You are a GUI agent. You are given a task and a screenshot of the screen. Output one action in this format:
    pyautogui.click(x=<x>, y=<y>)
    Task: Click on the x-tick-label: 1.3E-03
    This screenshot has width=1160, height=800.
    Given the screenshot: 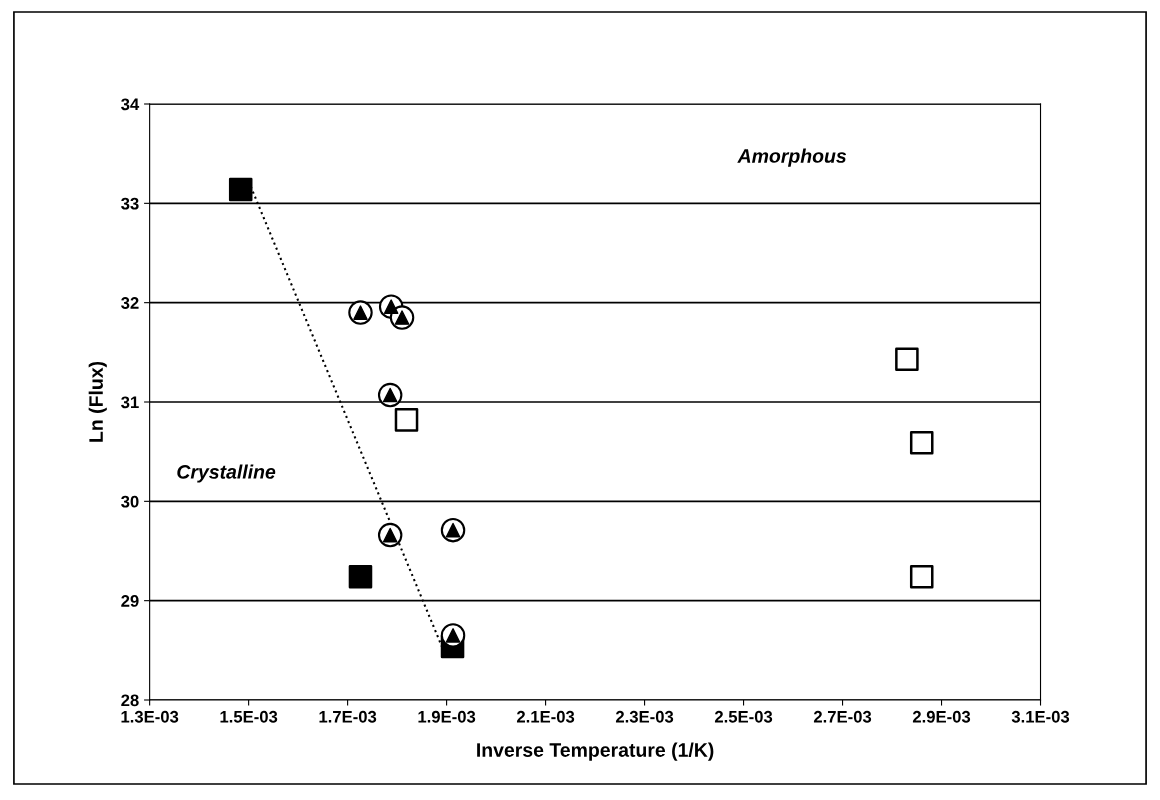 What is the action you would take?
    pyautogui.click(x=150, y=716)
    